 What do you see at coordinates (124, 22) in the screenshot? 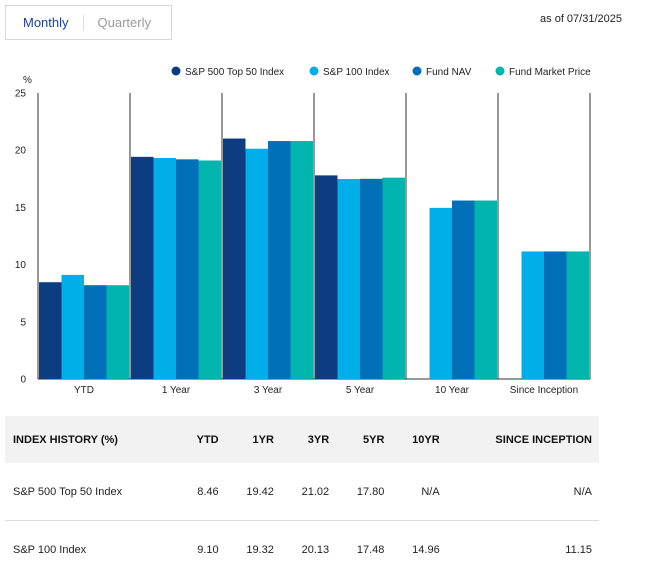
I see `tab-quarterly: Quarterly` at bounding box center [124, 22].